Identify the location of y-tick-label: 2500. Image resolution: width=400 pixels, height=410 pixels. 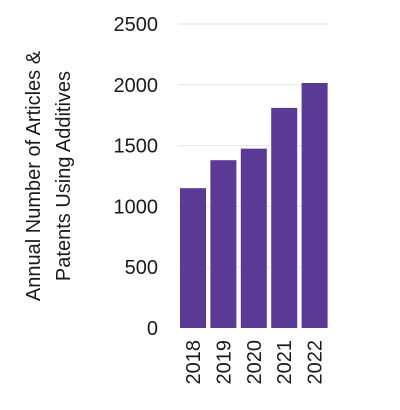
(136, 25).